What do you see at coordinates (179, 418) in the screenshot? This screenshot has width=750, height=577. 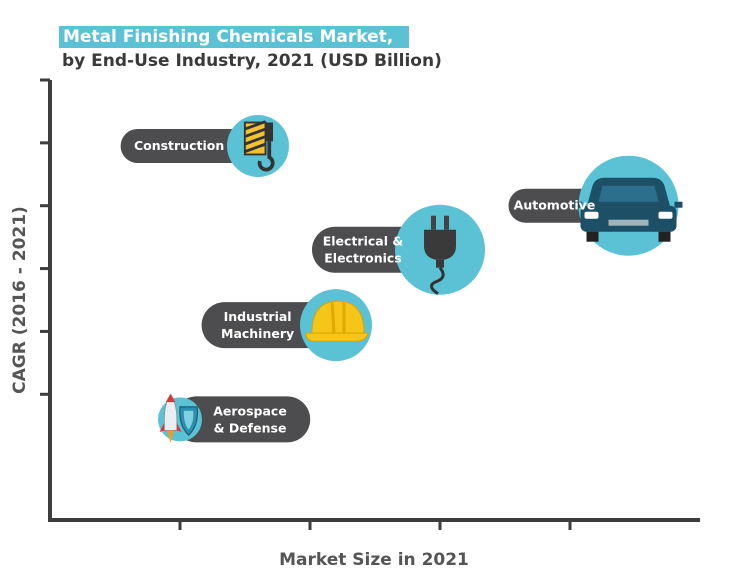 I see `rocket-shield-icon` at bounding box center [179, 418].